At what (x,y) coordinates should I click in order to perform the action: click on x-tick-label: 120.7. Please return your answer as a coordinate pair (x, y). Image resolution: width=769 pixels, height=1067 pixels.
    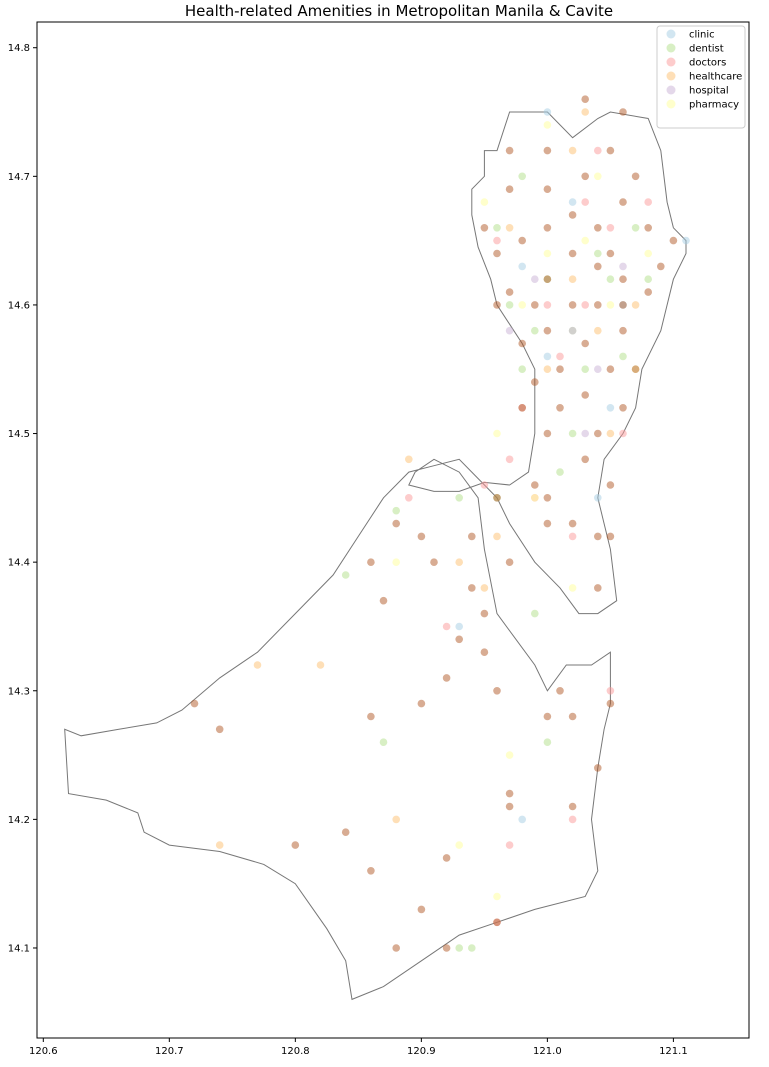
    Looking at the image, I should click on (169, 1051).